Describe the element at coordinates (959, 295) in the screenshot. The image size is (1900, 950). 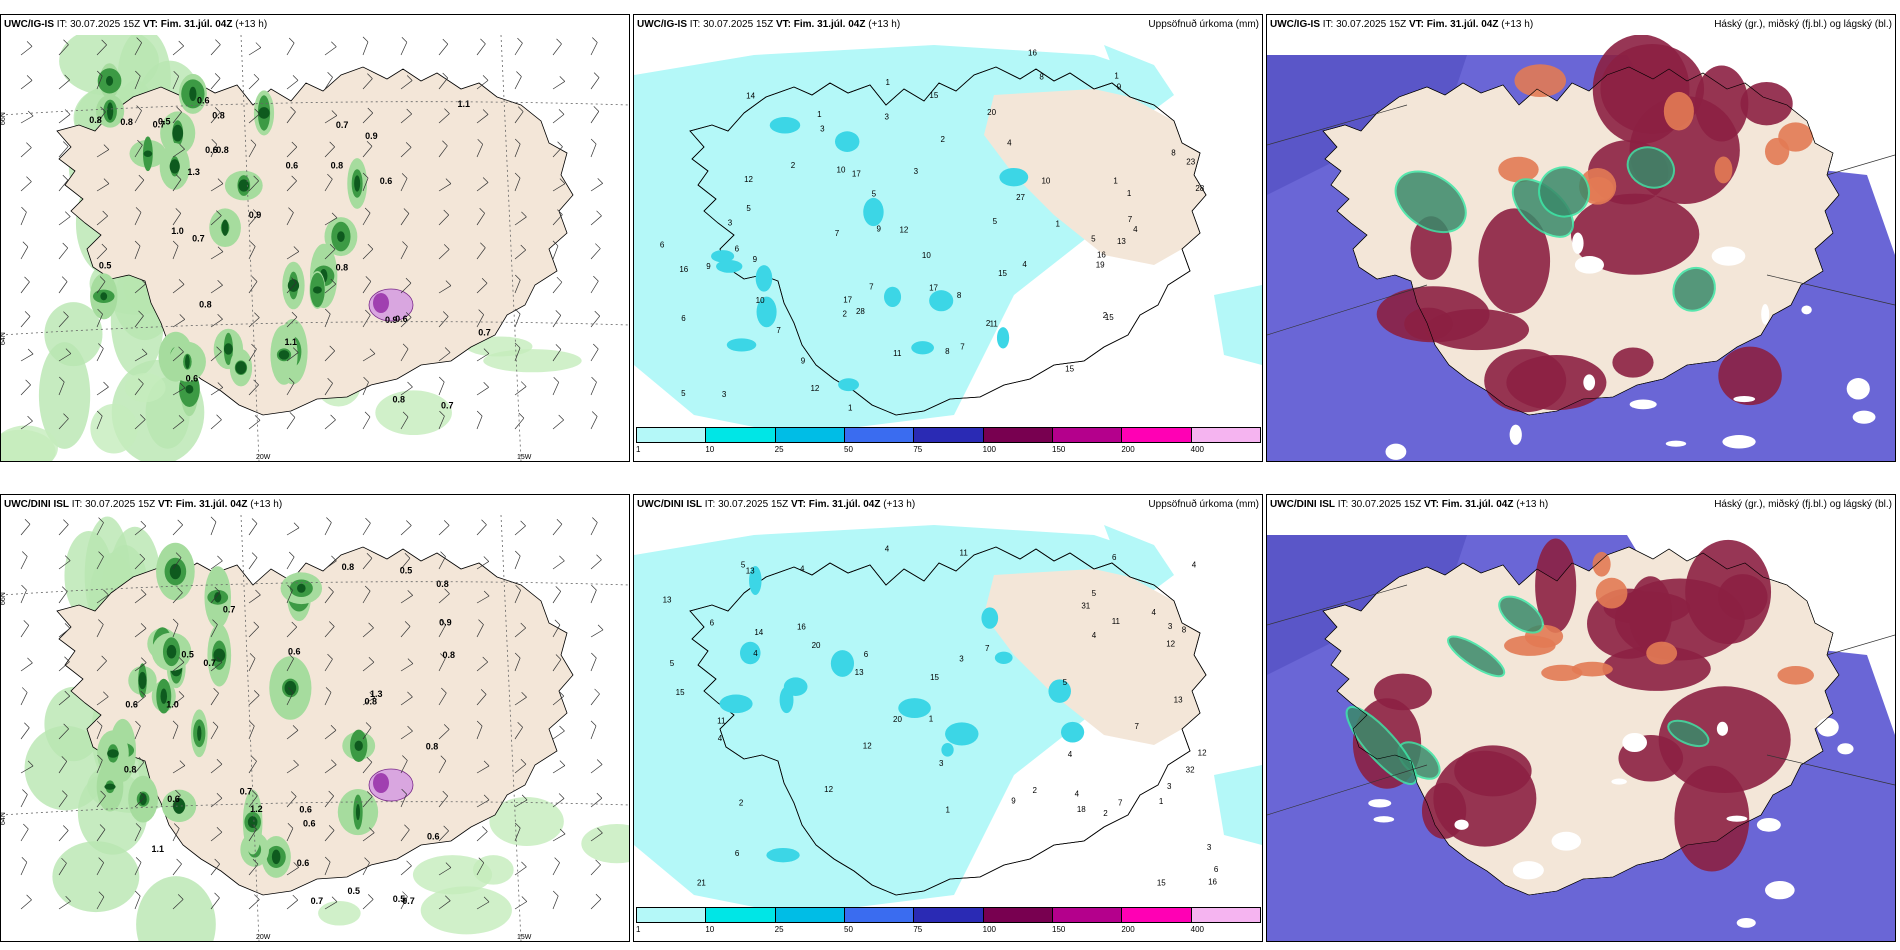
I see `precip-value-label: 8` at that location.